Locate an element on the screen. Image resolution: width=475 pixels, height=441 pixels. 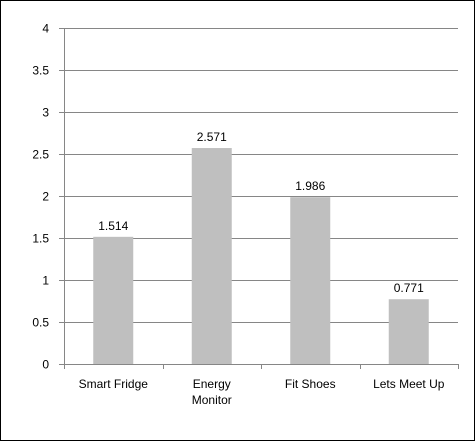
x-tick-label: Lets Meet Up is located at coordinates (409, 384).